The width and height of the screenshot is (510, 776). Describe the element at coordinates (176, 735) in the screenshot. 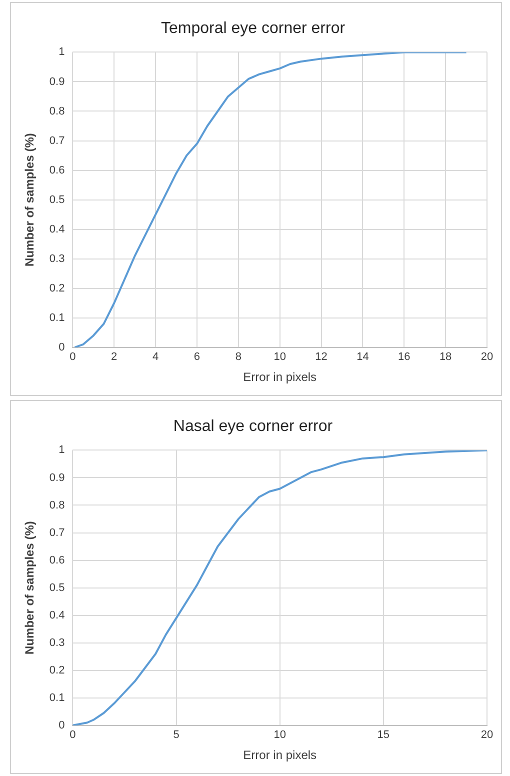

I see `x-tick-label: 5` at that location.